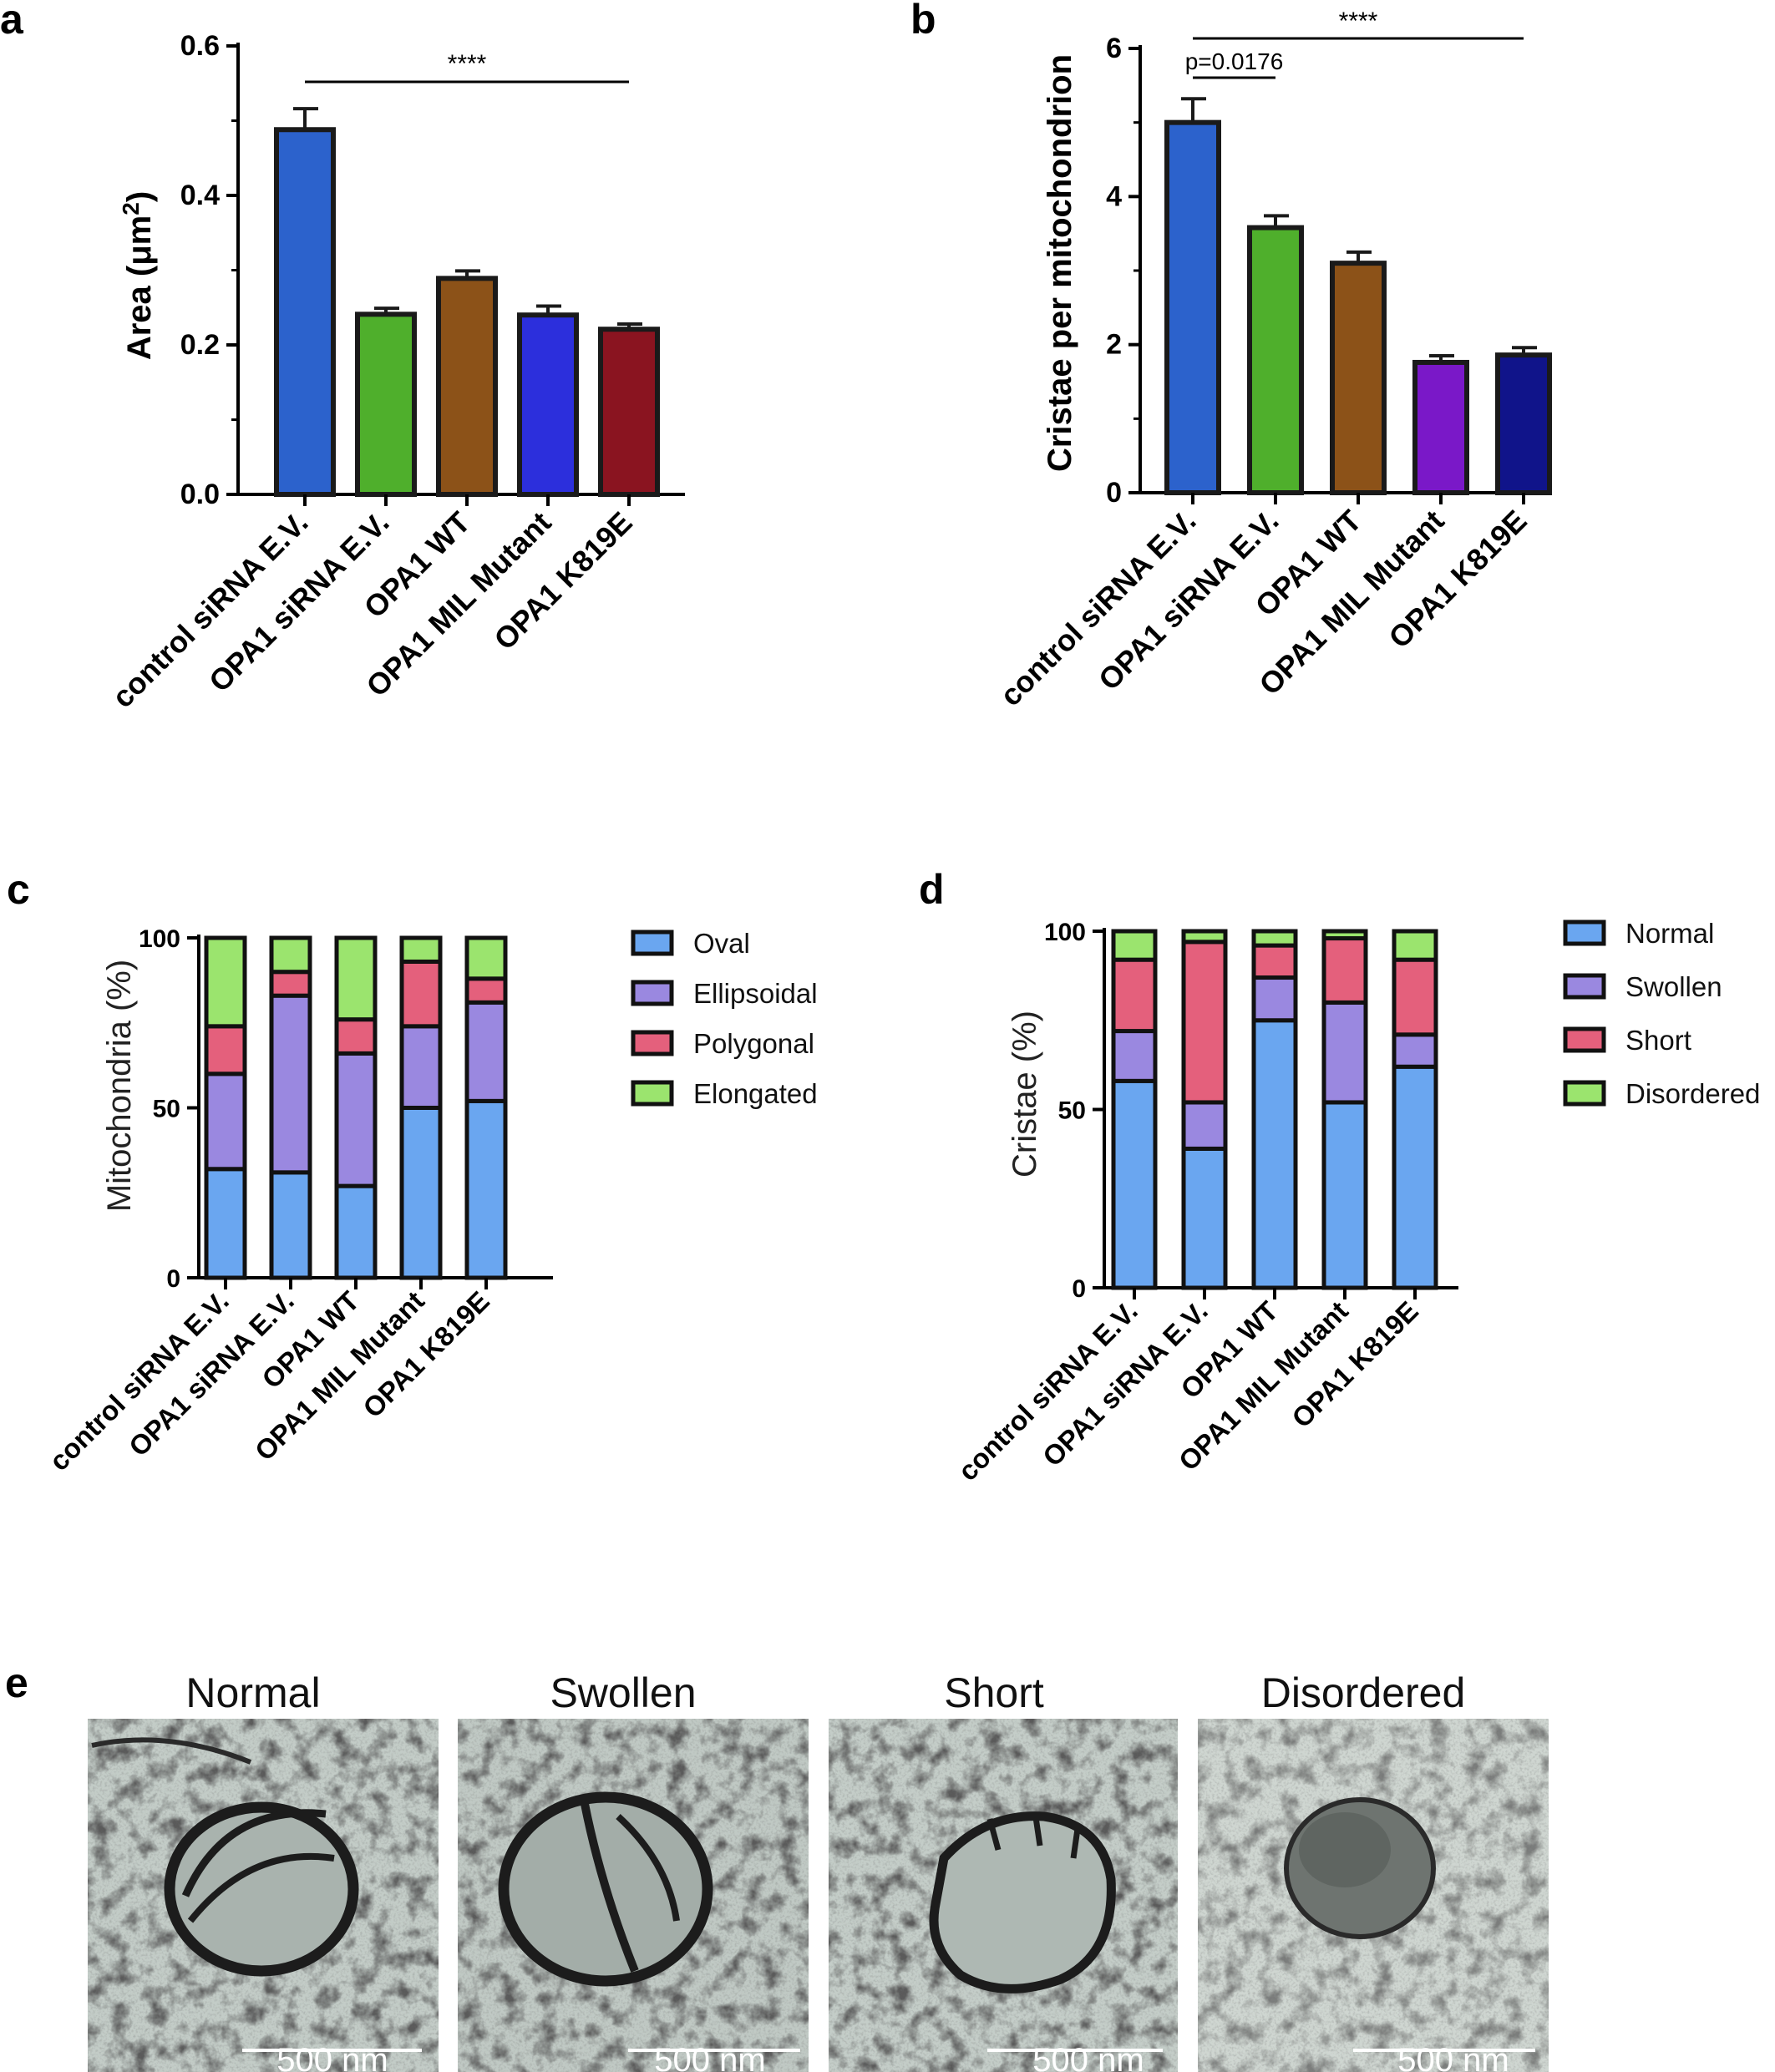 The width and height of the screenshot is (1775, 2072). I want to click on panel-letter-b: b, so click(923, 21).